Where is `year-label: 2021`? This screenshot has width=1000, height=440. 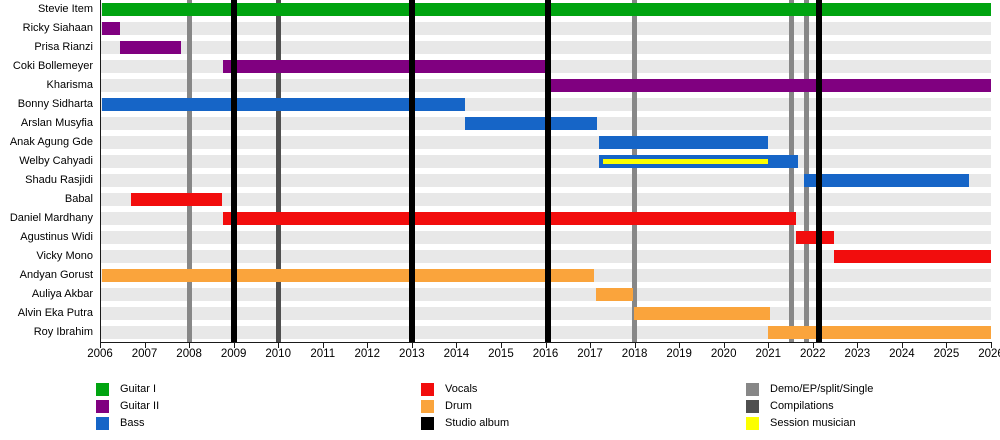
year-label: 2021 is located at coordinates (768, 354).